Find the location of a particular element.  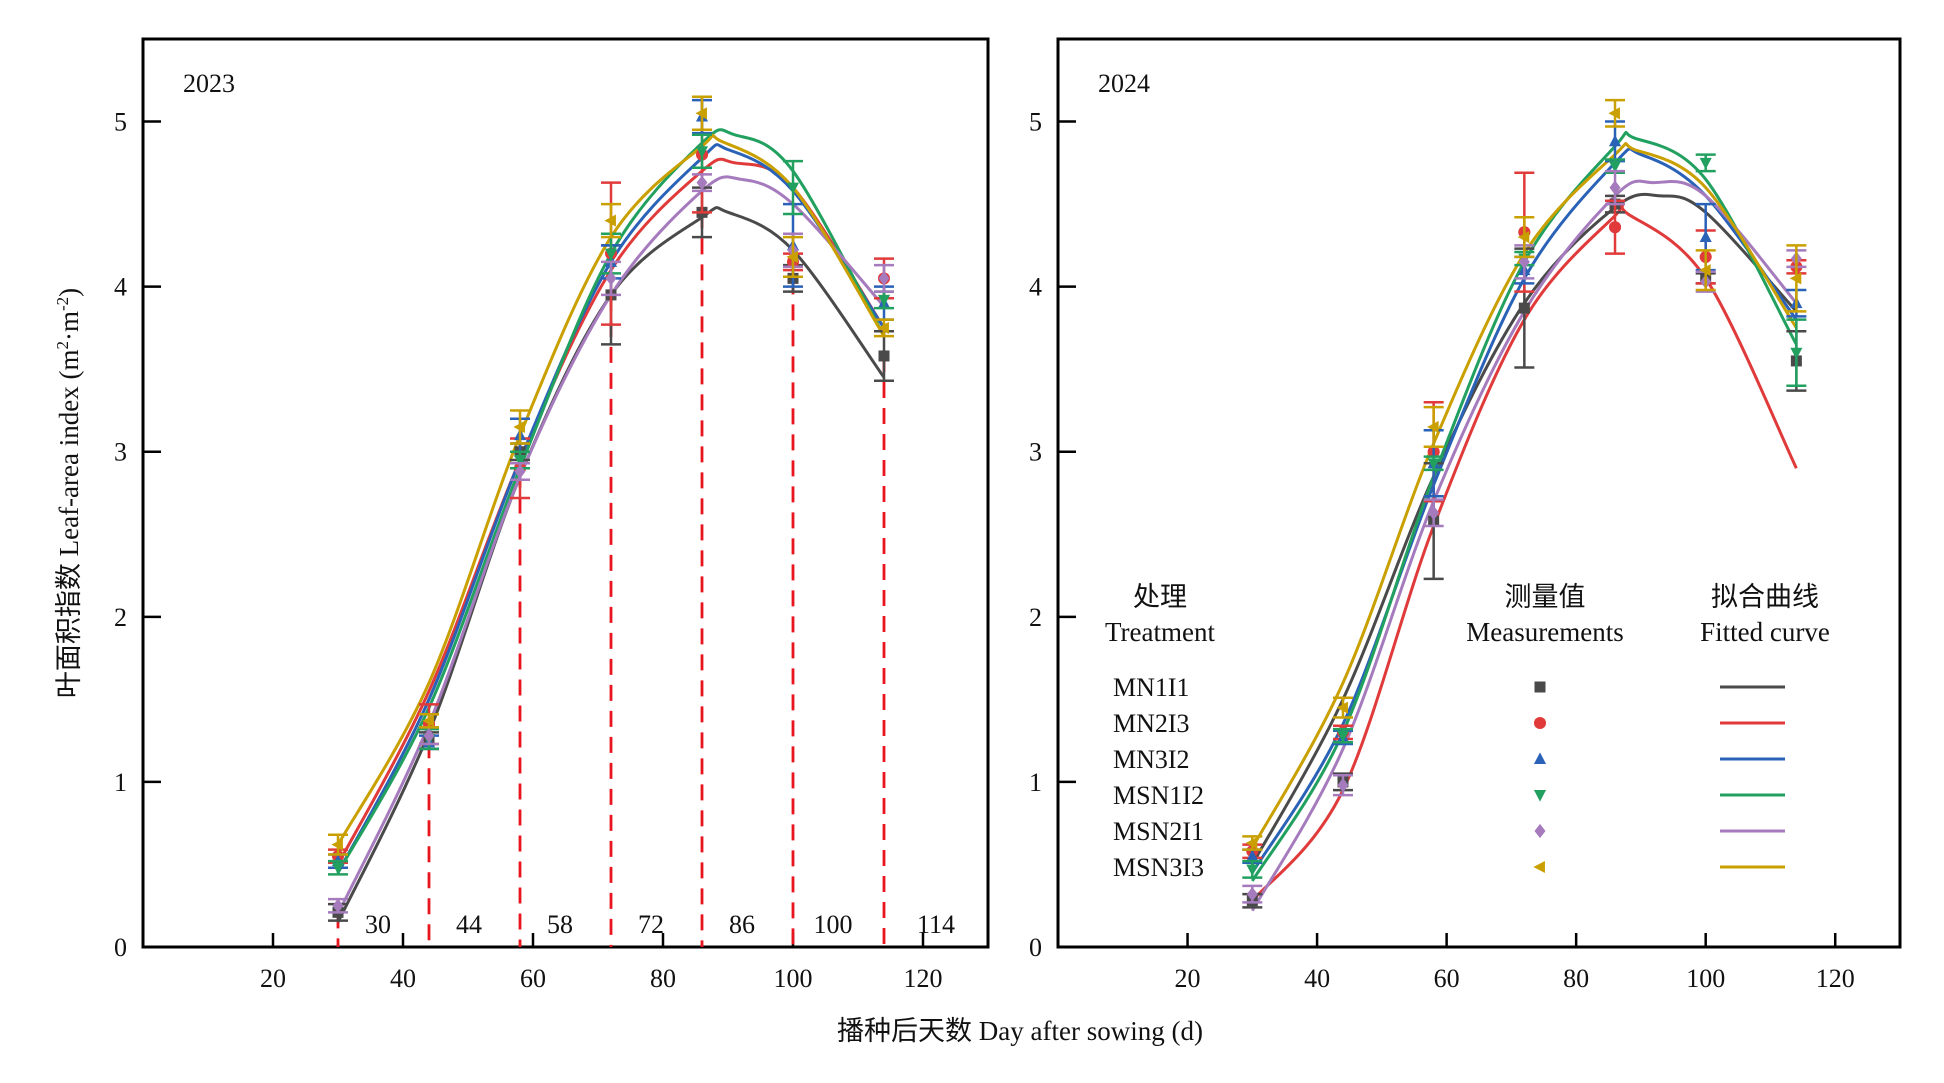

y-tick-label: 3 is located at coordinates (120, 452).